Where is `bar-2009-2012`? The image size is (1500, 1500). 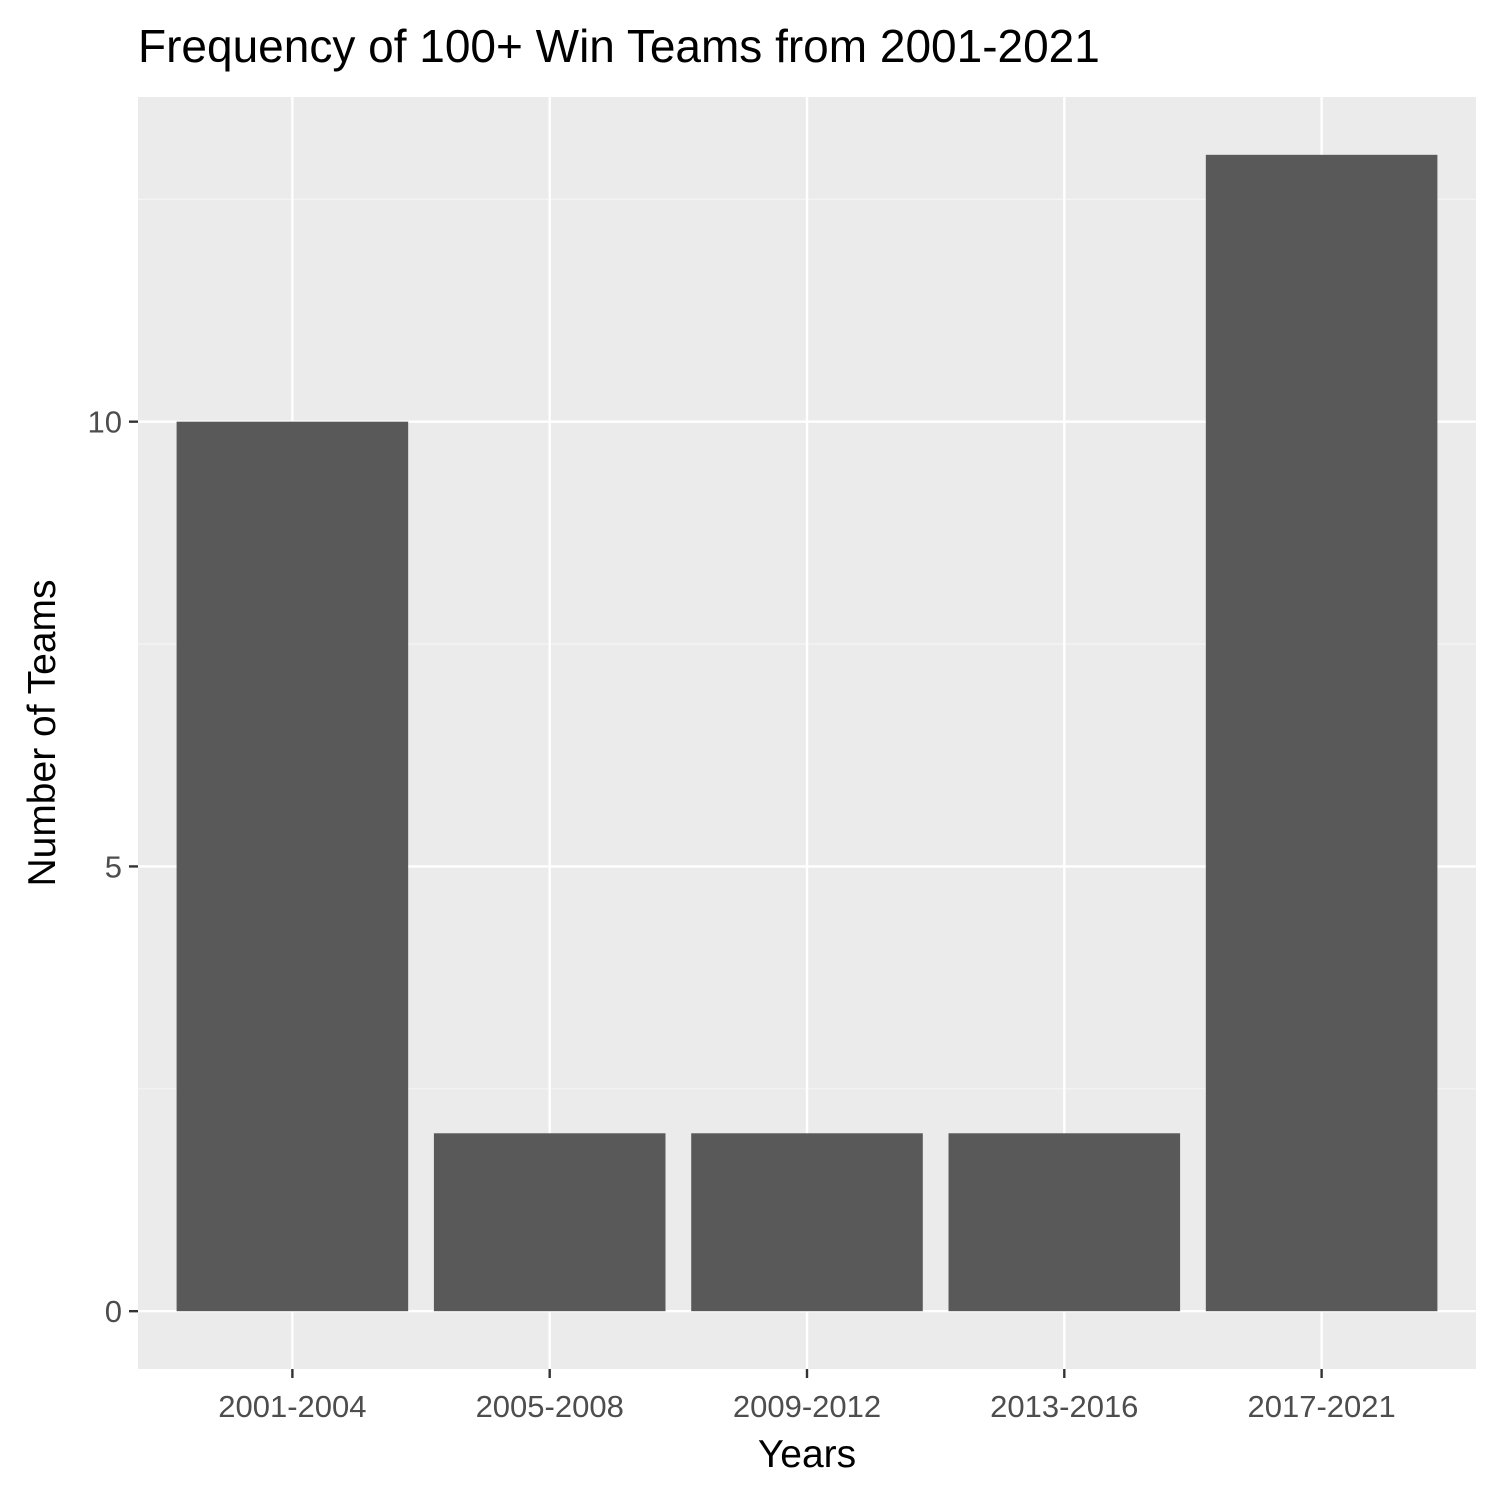 bar-2009-2012 is located at coordinates (807, 1222).